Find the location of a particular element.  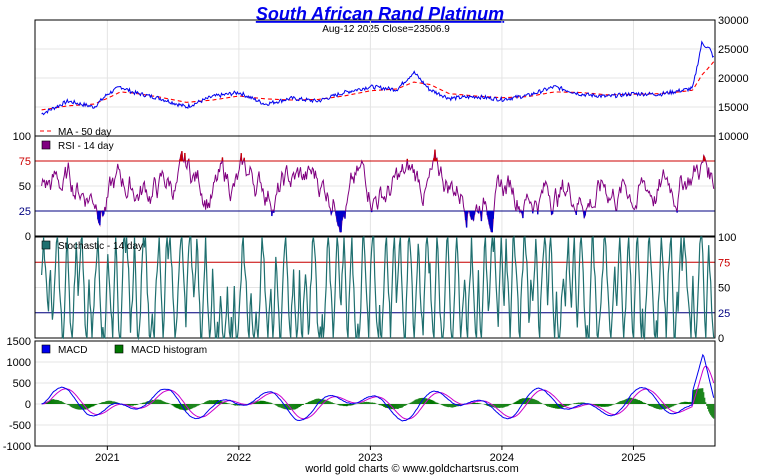

y-tick-label: 1500 is located at coordinates (19, 342).